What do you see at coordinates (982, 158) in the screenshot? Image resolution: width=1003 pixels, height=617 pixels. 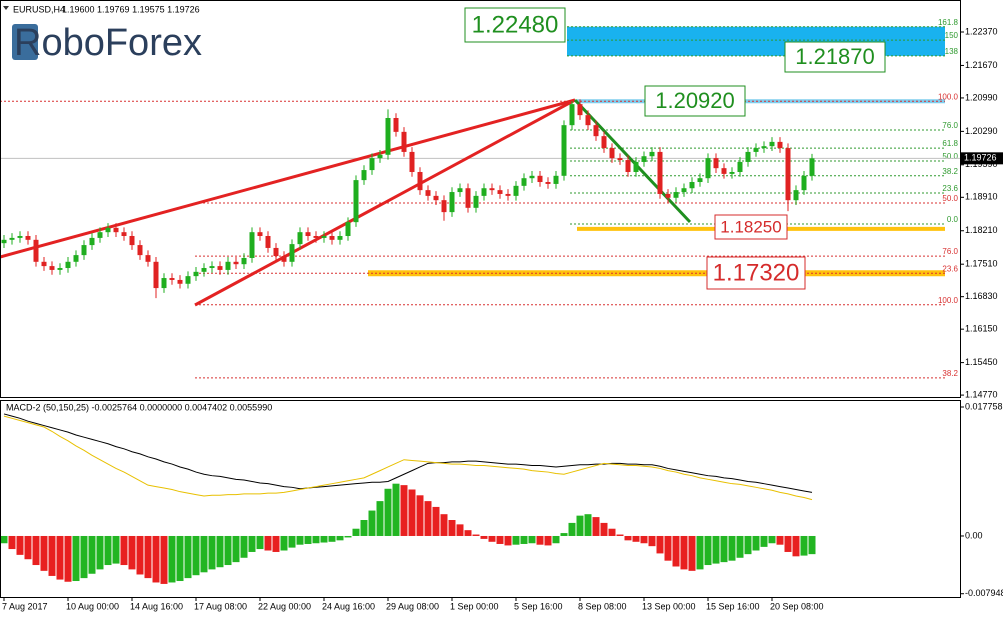 I see `last-price-box` at bounding box center [982, 158].